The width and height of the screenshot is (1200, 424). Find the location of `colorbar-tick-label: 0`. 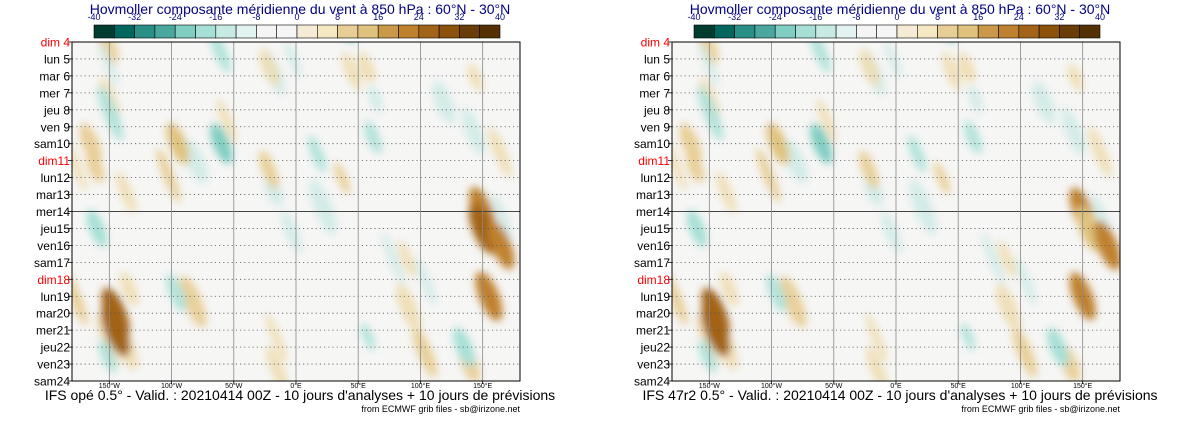

colorbar-tick-label: 0 is located at coordinates (296, 17).